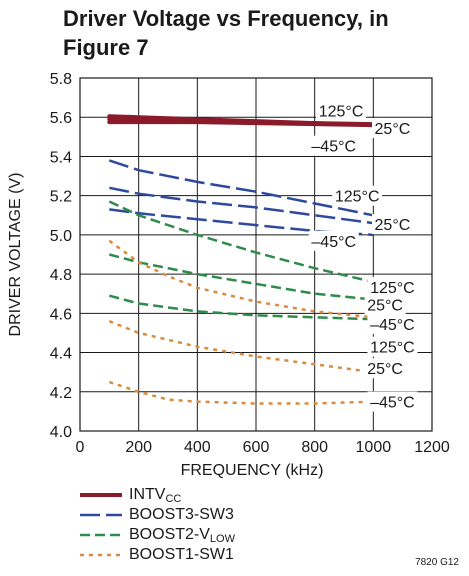 This screenshot has width=469, height=576. What do you see at coordinates (61, 118) in the screenshot?
I see `y-tick-label: 5.6` at bounding box center [61, 118].